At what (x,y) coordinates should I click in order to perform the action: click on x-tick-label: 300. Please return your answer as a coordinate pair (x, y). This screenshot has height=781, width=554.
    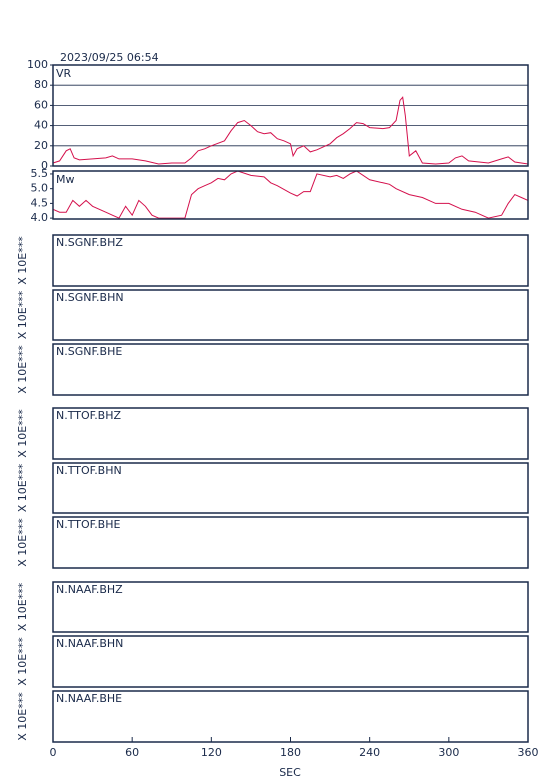
    Looking at the image, I should click on (448, 752).